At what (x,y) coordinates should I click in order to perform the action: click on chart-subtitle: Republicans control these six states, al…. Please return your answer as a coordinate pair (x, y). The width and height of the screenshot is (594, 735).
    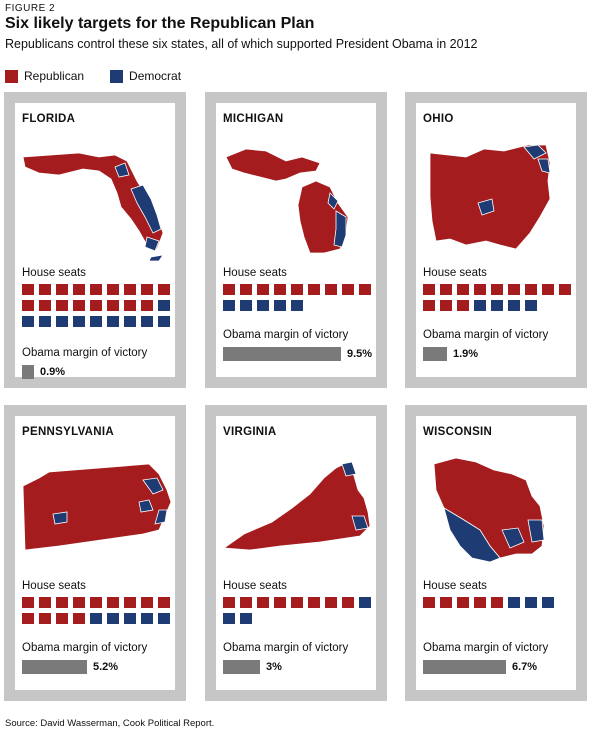
    Looking at the image, I should click on (241, 44).